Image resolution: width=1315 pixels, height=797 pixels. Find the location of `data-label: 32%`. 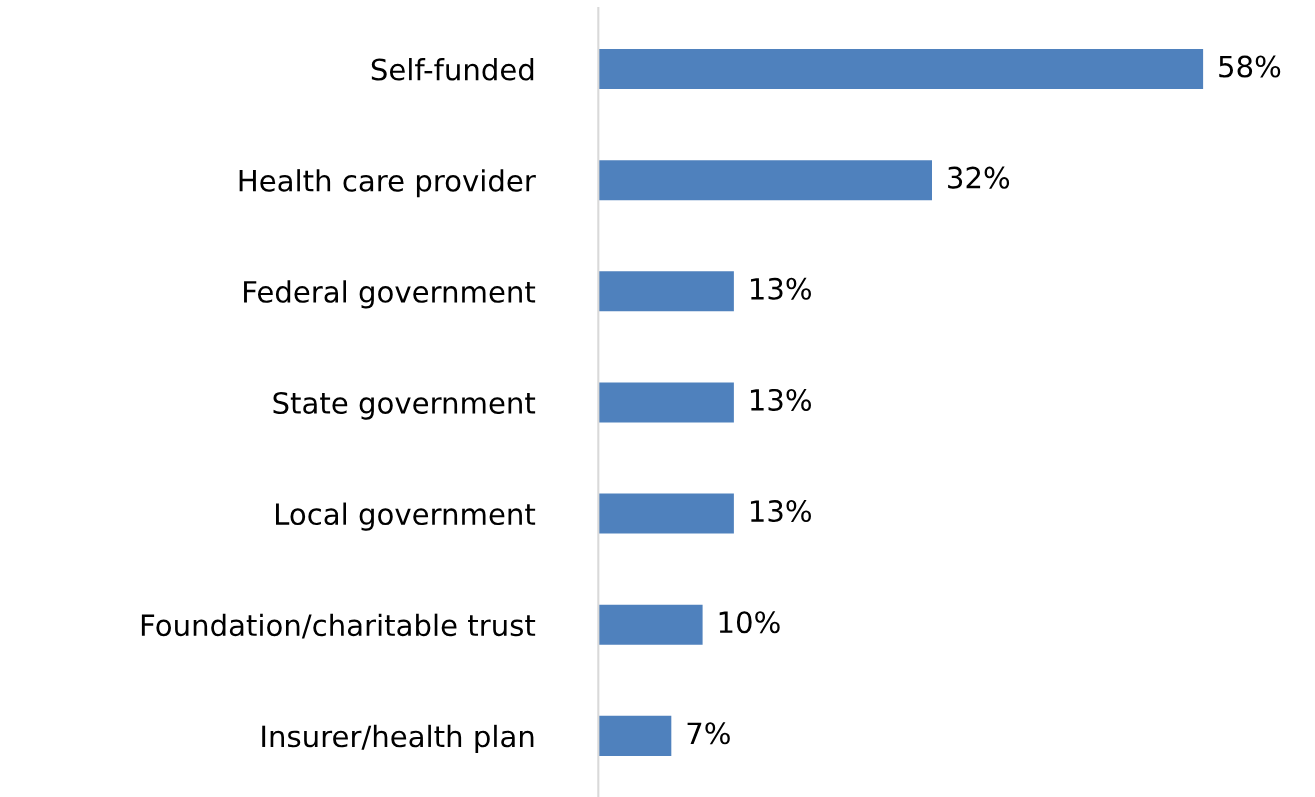

data-label: 32% is located at coordinates (979, 177).